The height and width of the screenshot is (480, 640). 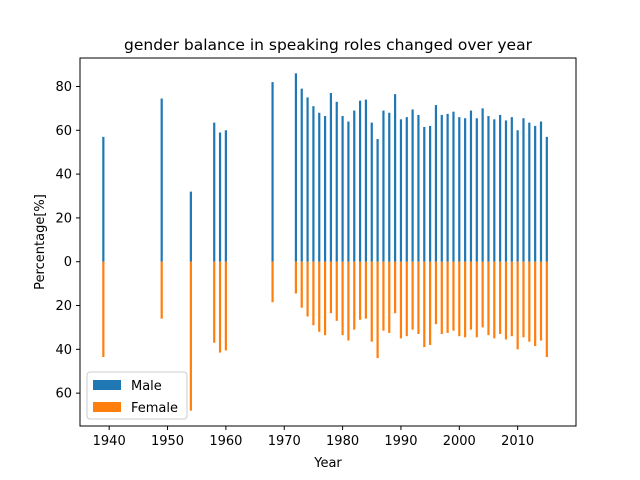 What do you see at coordinates (476, 299) in the screenshot?
I see `bar-female-2003` at bounding box center [476, 299].